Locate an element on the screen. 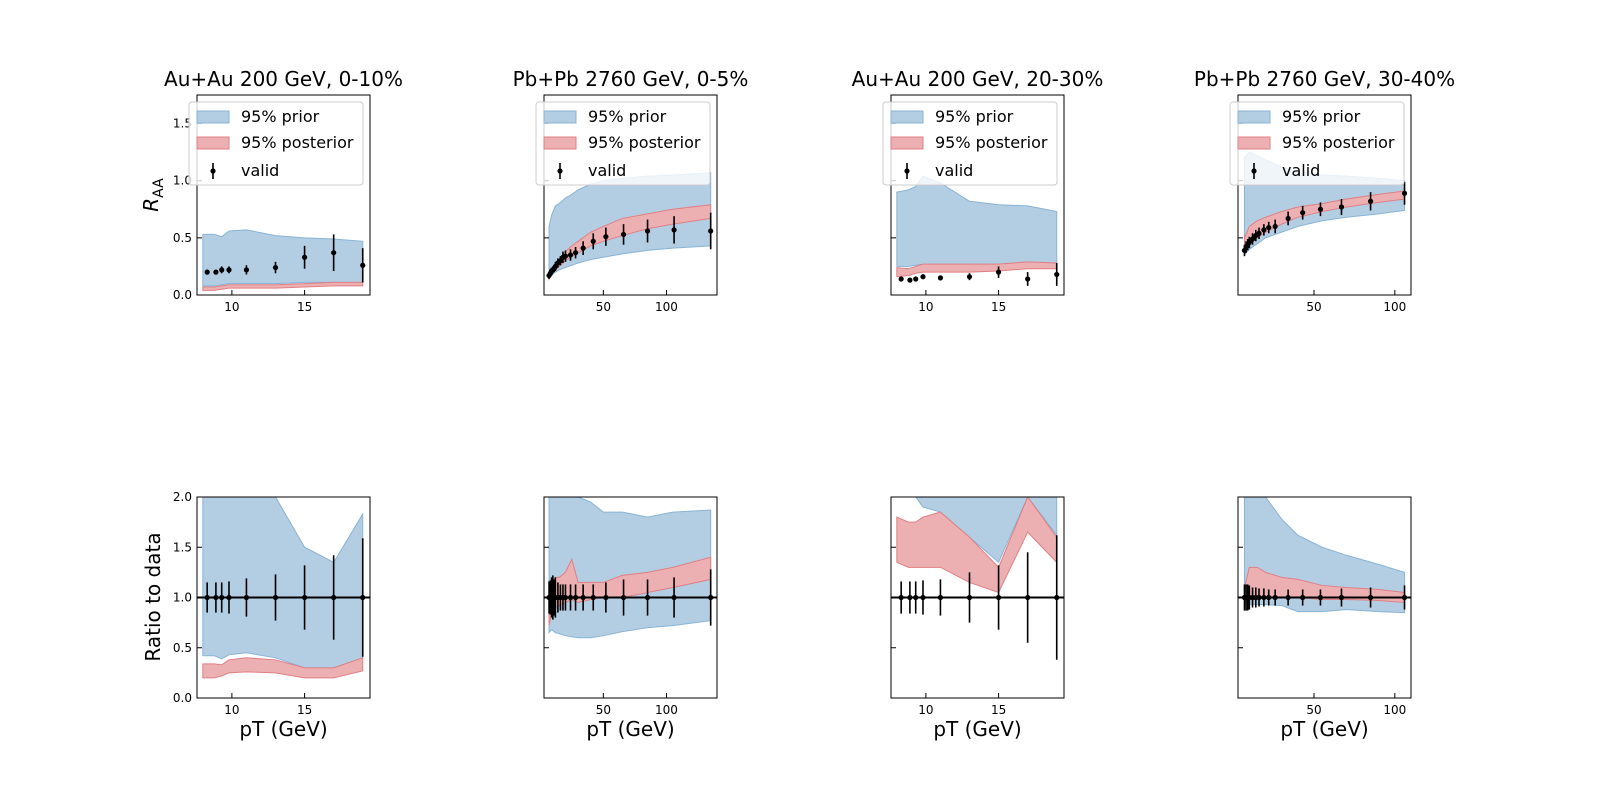  y-tick-label: 0.5 is located at coordinates (182, 648).